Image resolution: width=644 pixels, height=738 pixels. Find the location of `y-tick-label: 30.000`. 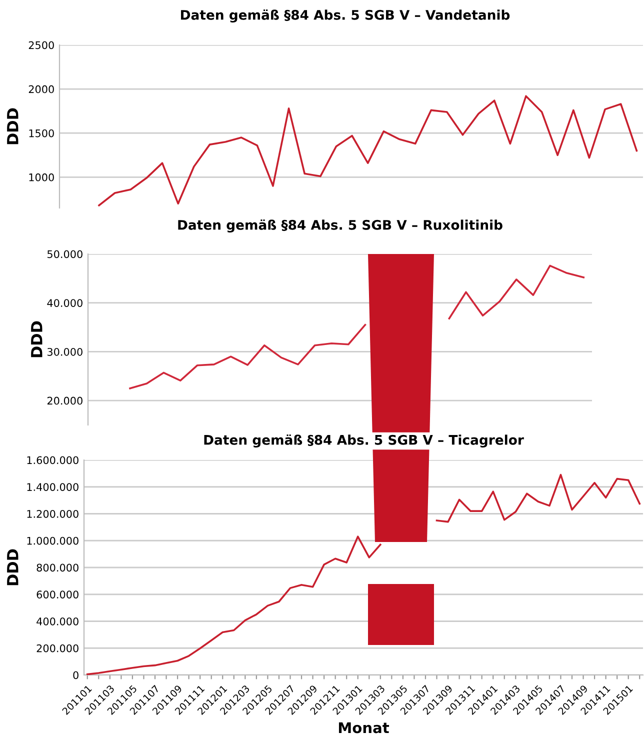

y-tick-label: 30.000 is located at coordinates (64, 352).